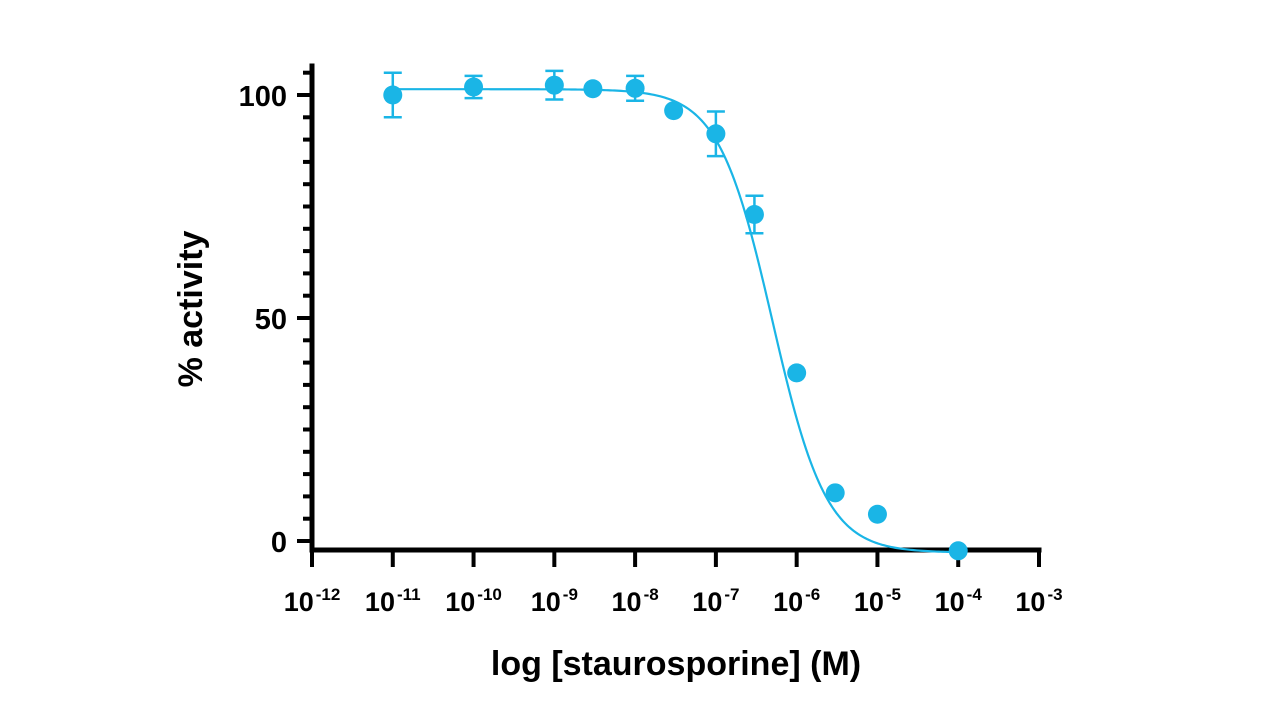  Describe the element at coordinates (279, 543) in the screenshot. I see `y-tick-label: 0` at that location.